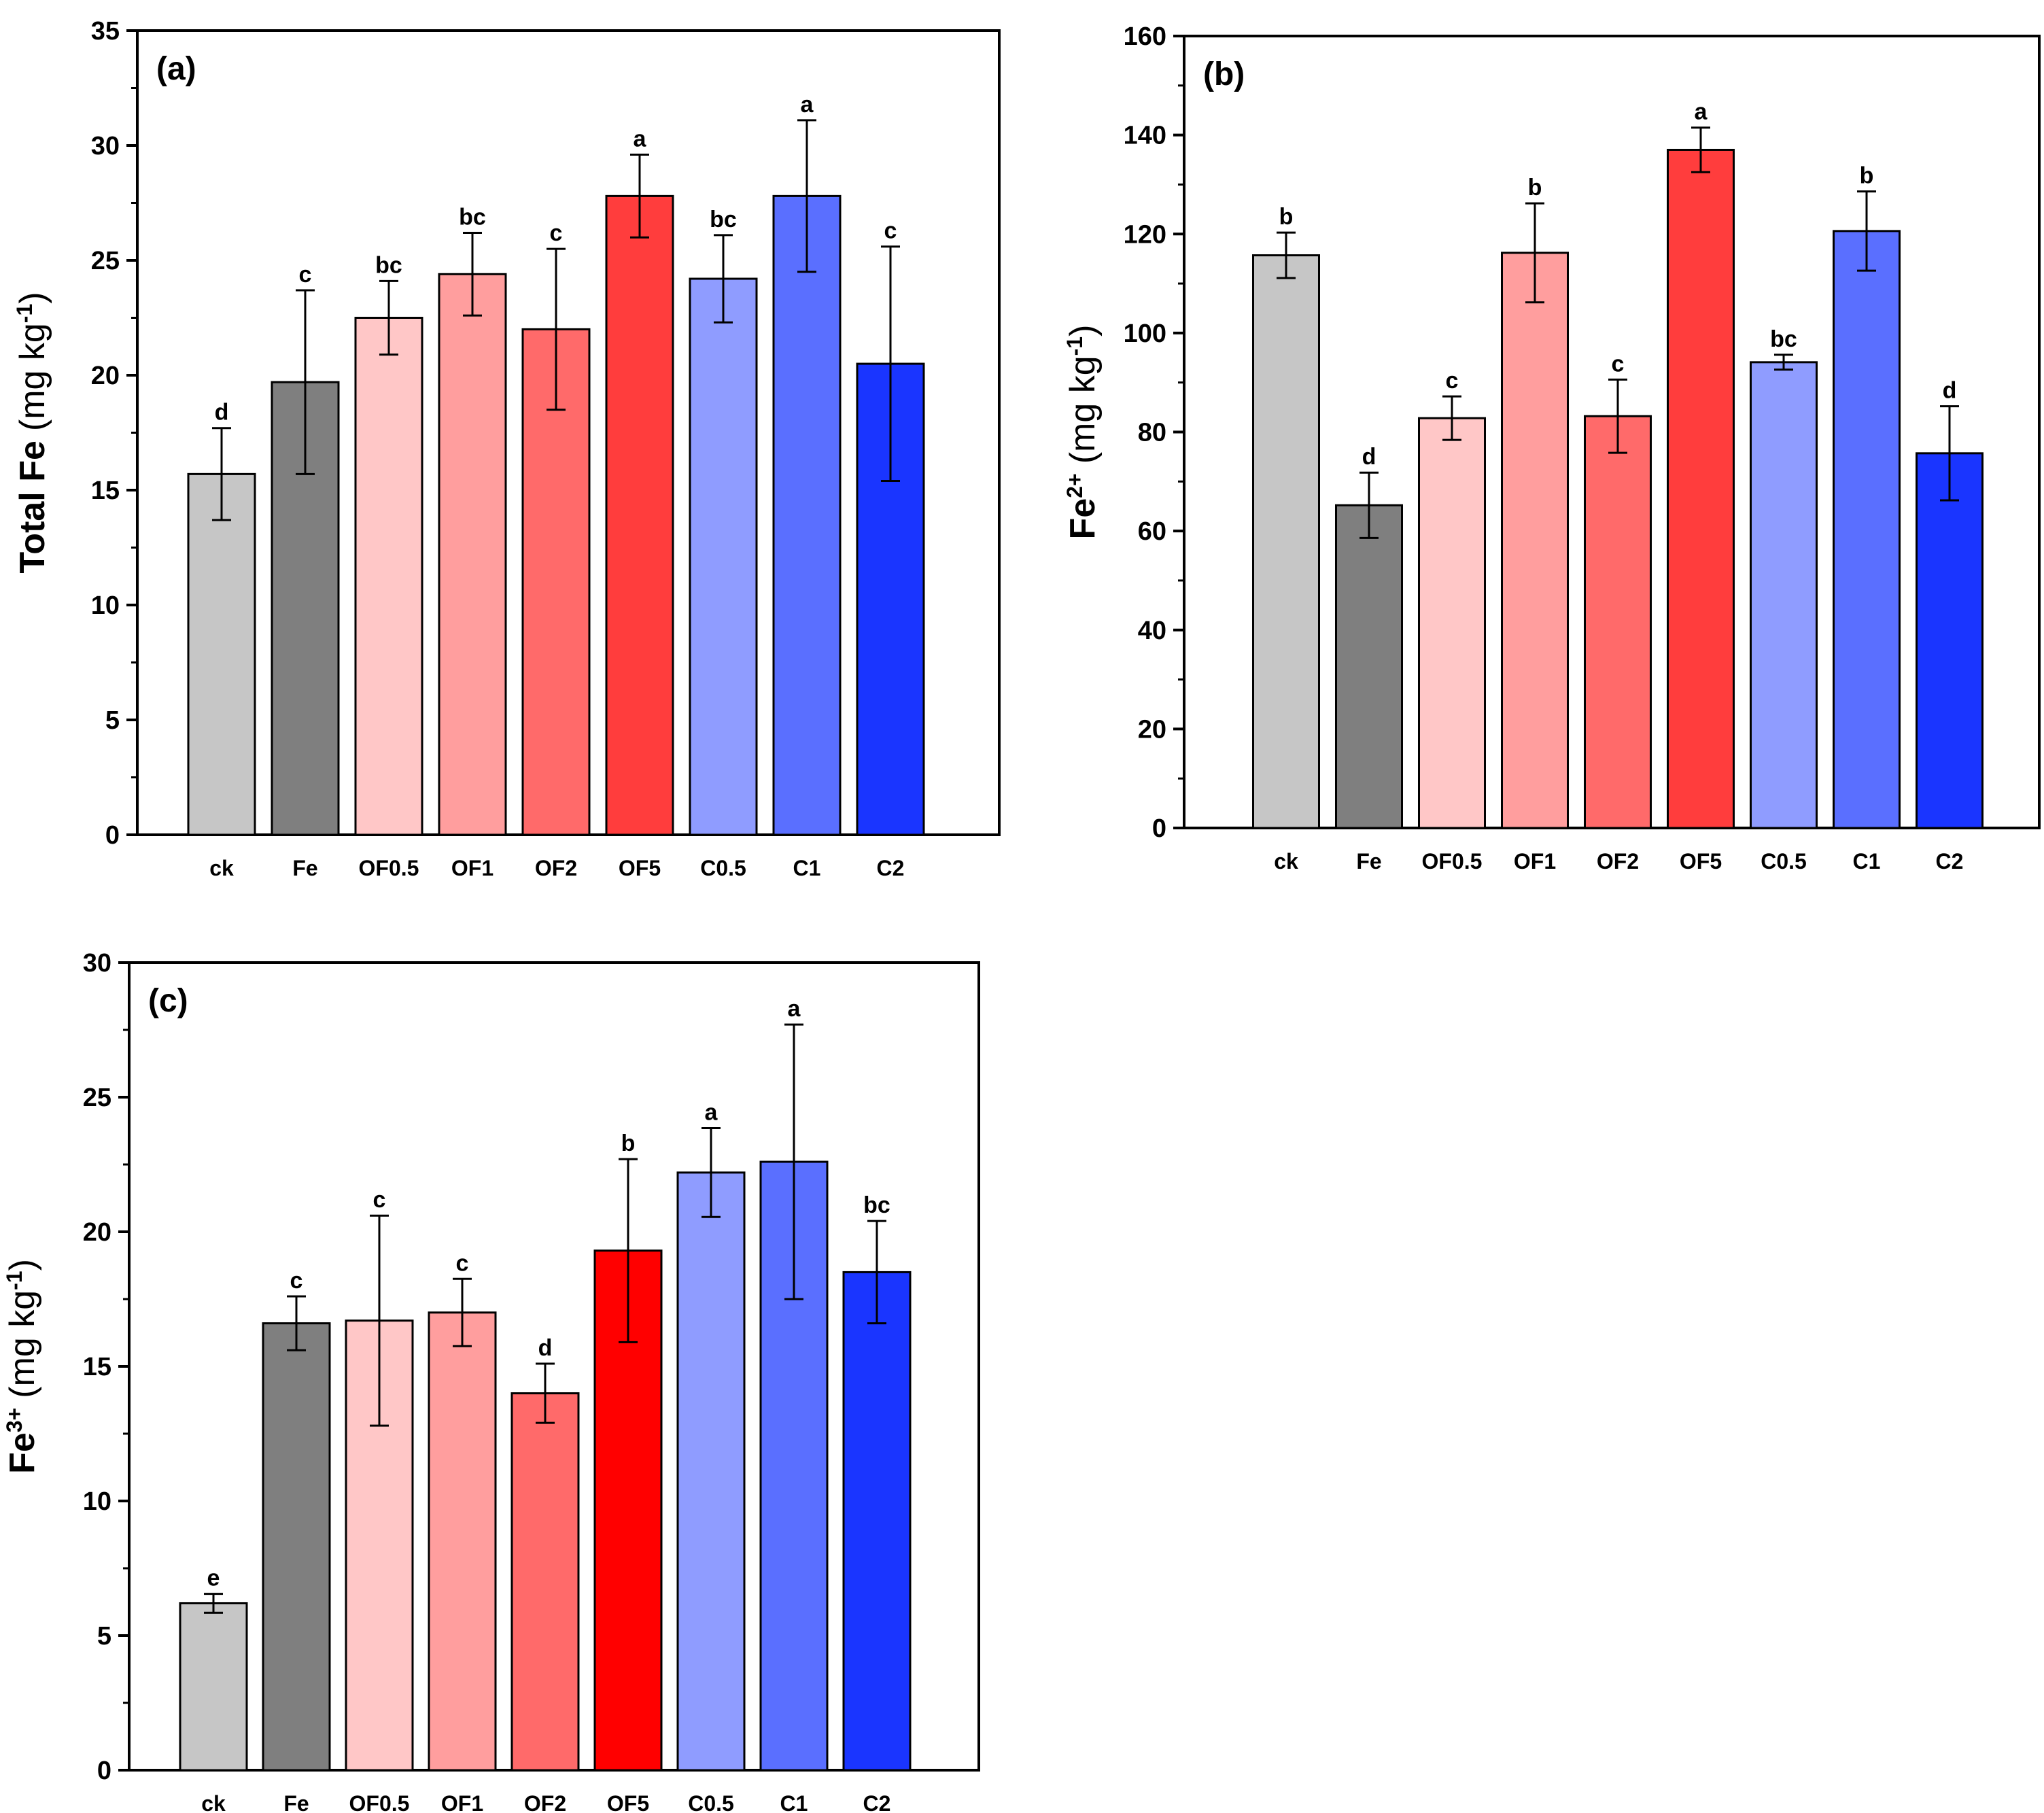 This screenshot has width=2044, height=1813. Describe the element at coordinates (1369, 457) in the screenshot. I see `significance-letter-Fe: d` at that location.